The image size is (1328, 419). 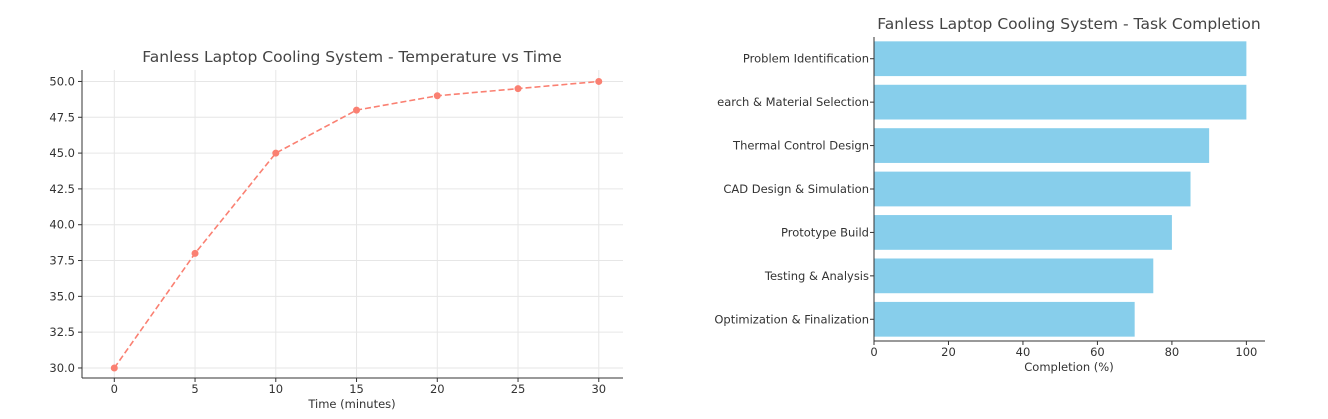 What do you see at coordinates (518, 389) in the screenshot?
I see `line-chart-x-tick-label: 25` at bounding box center [518, 389].